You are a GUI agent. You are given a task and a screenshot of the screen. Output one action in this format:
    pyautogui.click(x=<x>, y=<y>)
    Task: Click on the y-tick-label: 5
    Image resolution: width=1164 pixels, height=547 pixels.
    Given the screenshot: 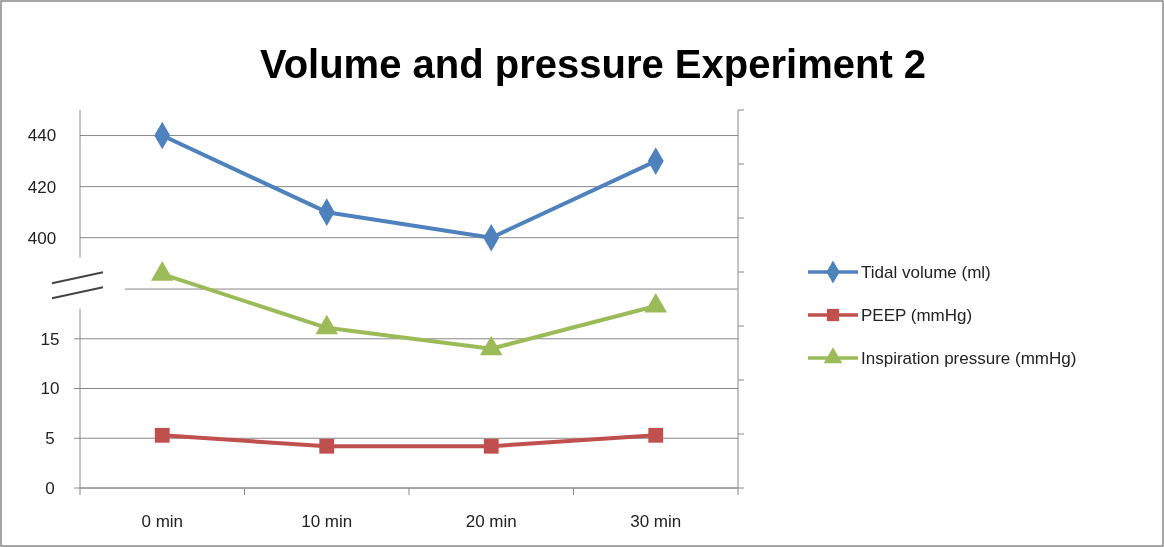 What is the action you would take?
    pyautogui.click(x=50, y=439)
    